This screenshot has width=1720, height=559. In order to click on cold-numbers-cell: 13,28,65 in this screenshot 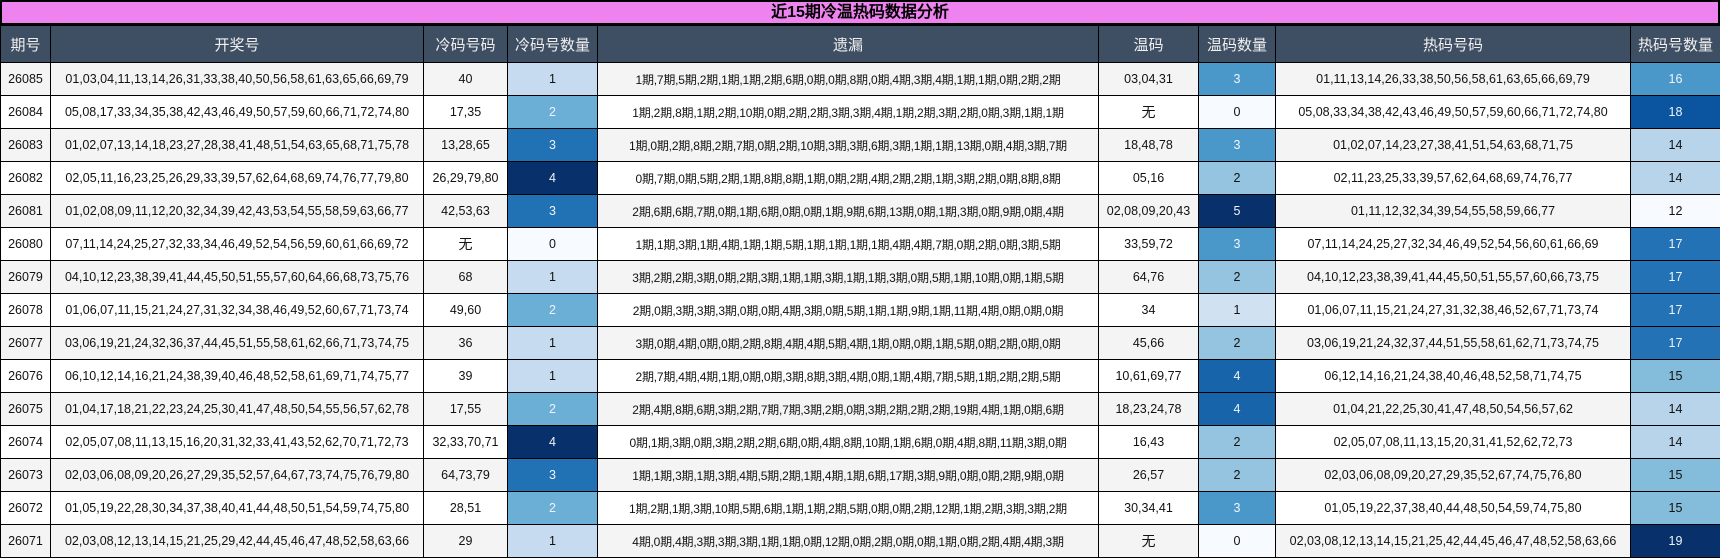, I will do `click(465, 145)`.